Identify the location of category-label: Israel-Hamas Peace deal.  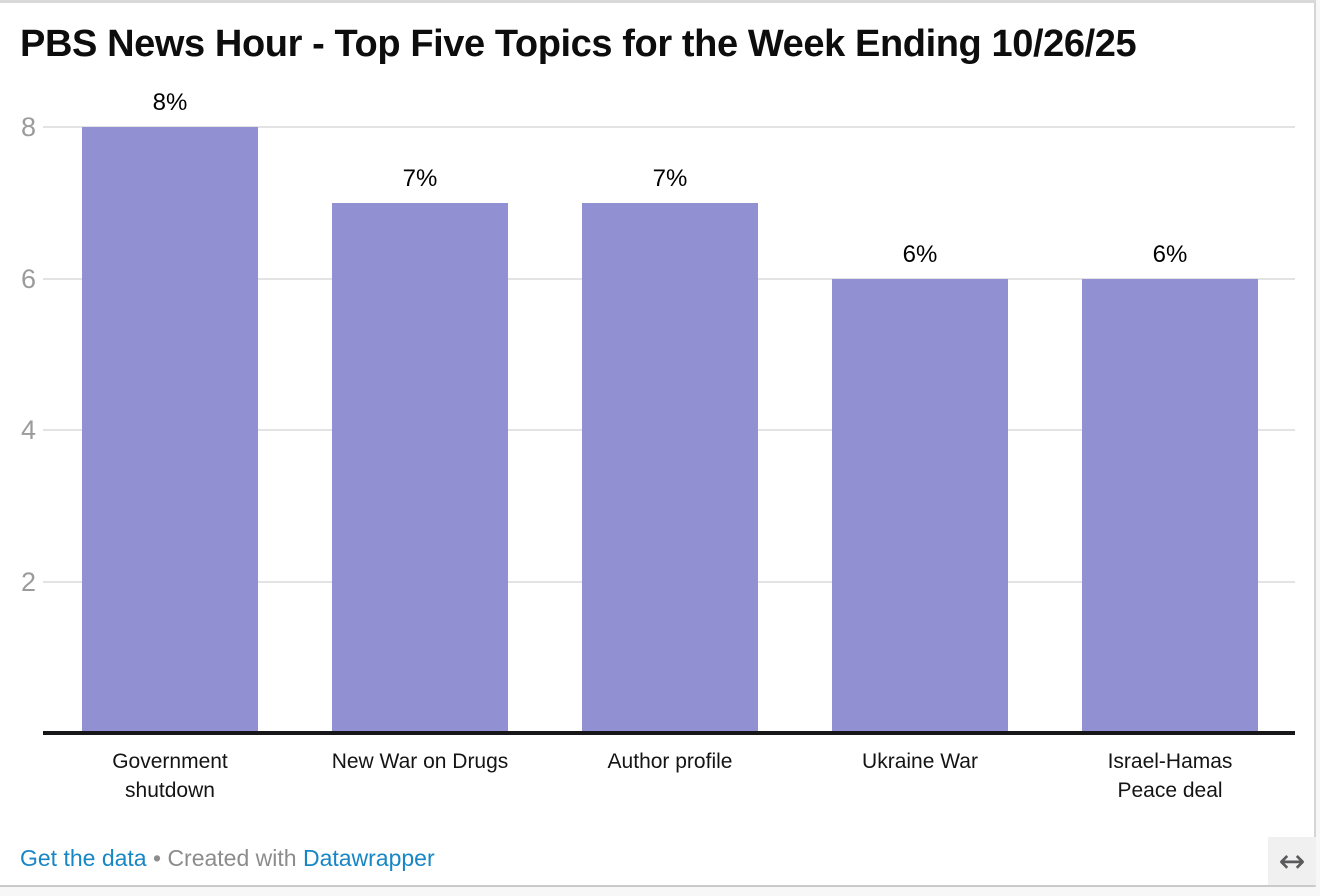
(1170, 776).